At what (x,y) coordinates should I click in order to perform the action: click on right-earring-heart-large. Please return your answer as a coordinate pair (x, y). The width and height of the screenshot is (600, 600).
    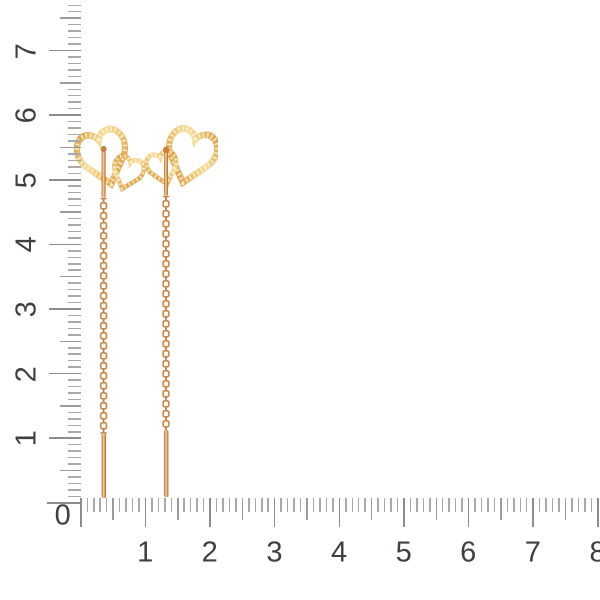
    Looking at the image, I should click on (192, 156).